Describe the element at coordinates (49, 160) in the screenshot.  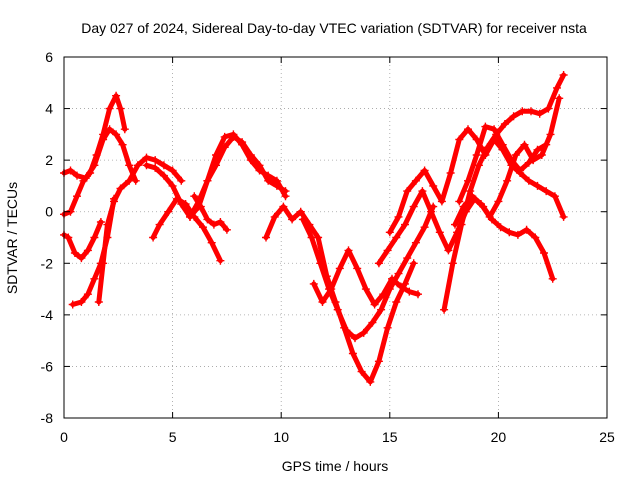
I see `y-tick-label: 2` at that location.